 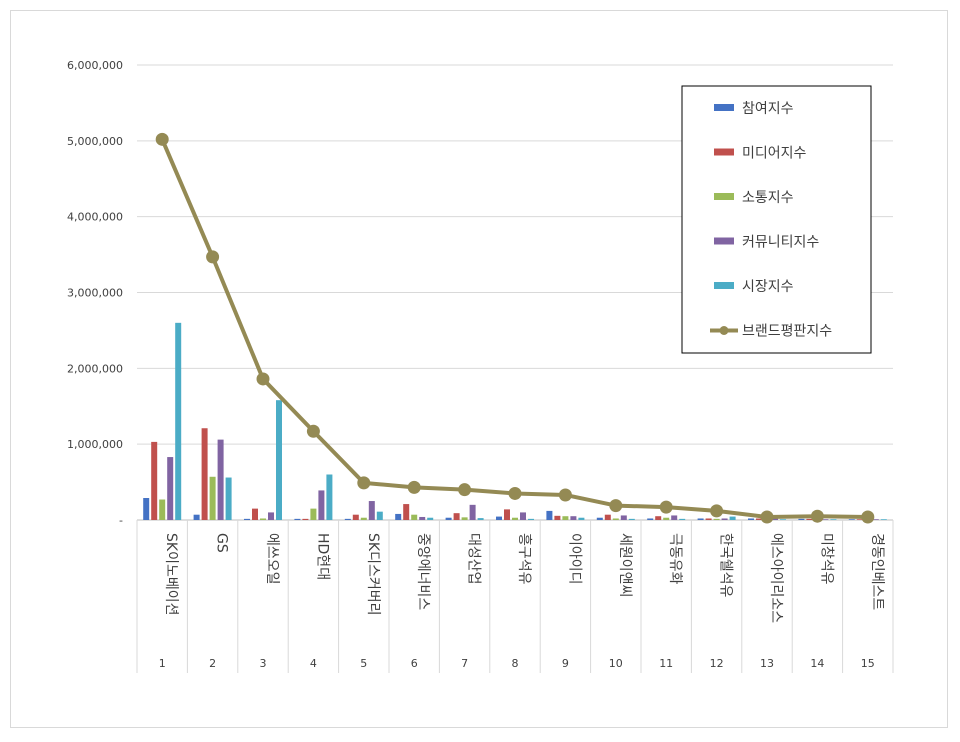 What do you see at coordinates (95, 368) in the screenshot?
I see `y-tick-label: 2,000,000` at bounding box center [95, 368].